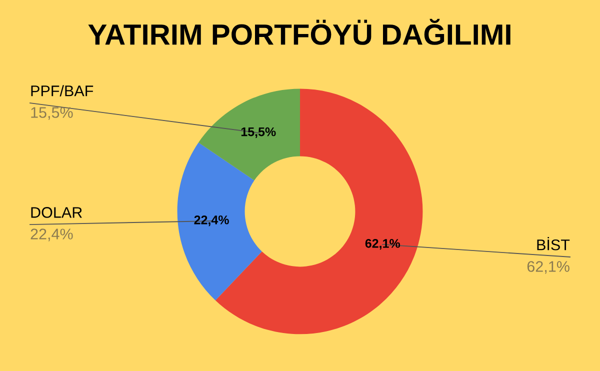 The width and height of the screenshot is (600, 371). What do you see at coordinates (382, 244) in the screenshot?
I see `data-label: 62,1%` at bounding box center [382, 244].